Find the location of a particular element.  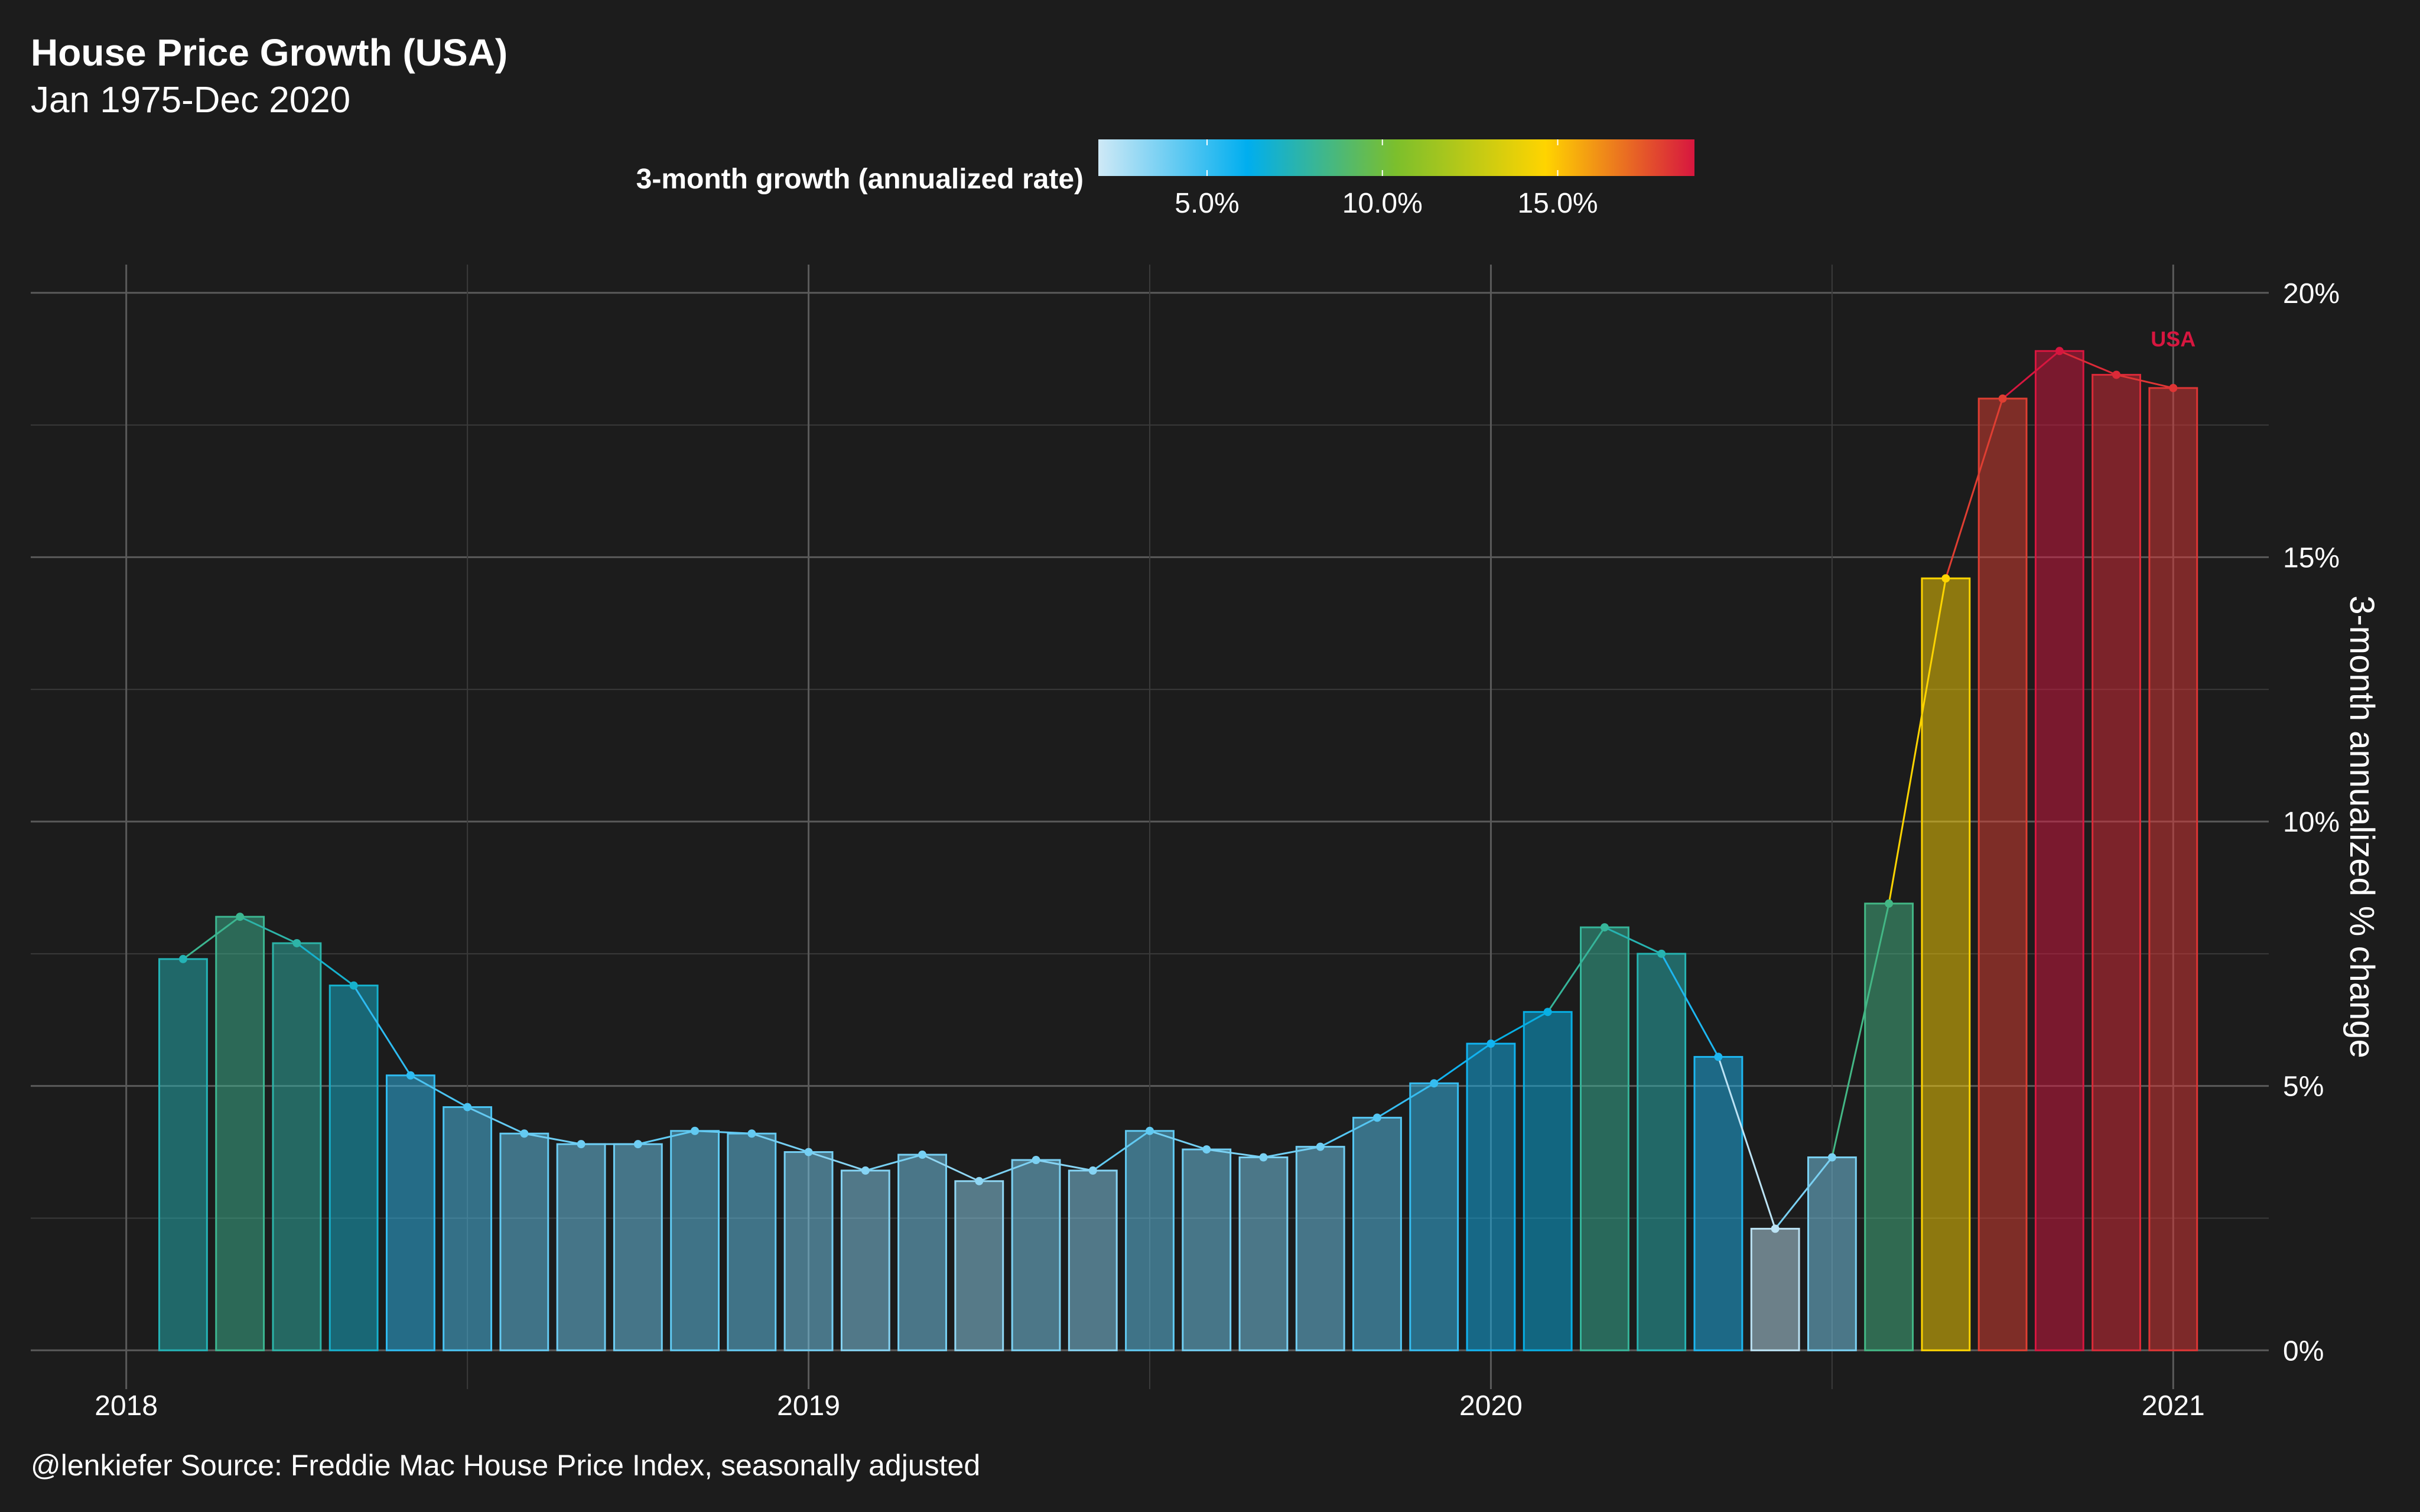

y-tick-label: 20% is located at coordinates (2311, 293).